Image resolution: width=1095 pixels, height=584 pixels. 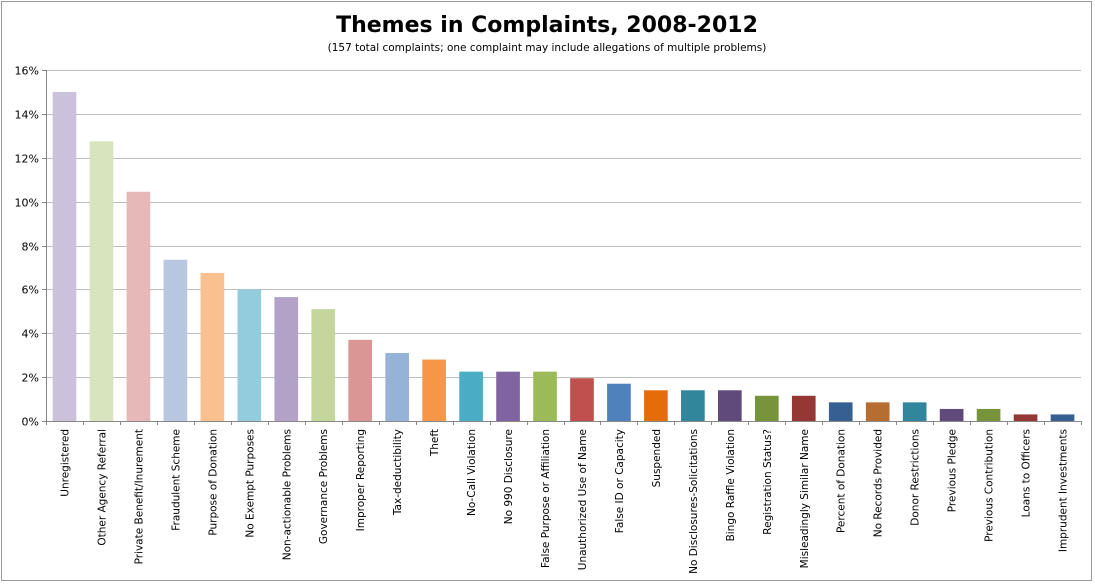 I want to click on x-tick-label: Imprudent Investments, so click(x=1064, y=490).